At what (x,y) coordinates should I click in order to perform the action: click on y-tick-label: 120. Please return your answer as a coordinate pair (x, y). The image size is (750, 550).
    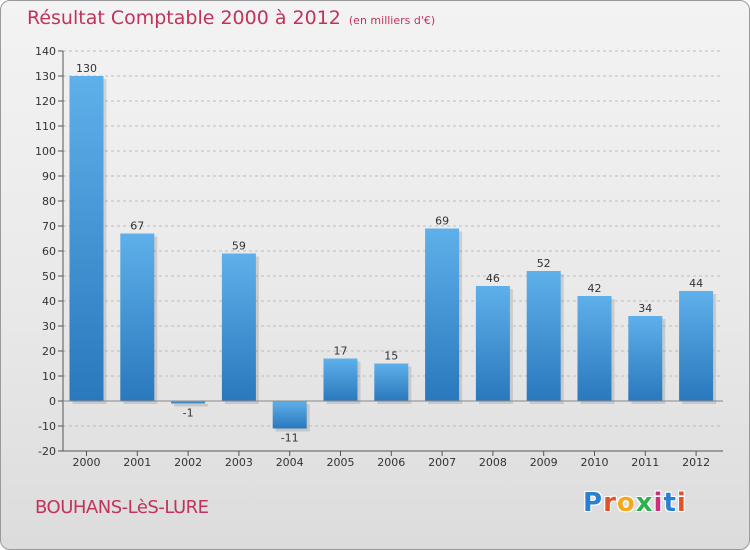
    Looking at the image, I should click on (45, 101).